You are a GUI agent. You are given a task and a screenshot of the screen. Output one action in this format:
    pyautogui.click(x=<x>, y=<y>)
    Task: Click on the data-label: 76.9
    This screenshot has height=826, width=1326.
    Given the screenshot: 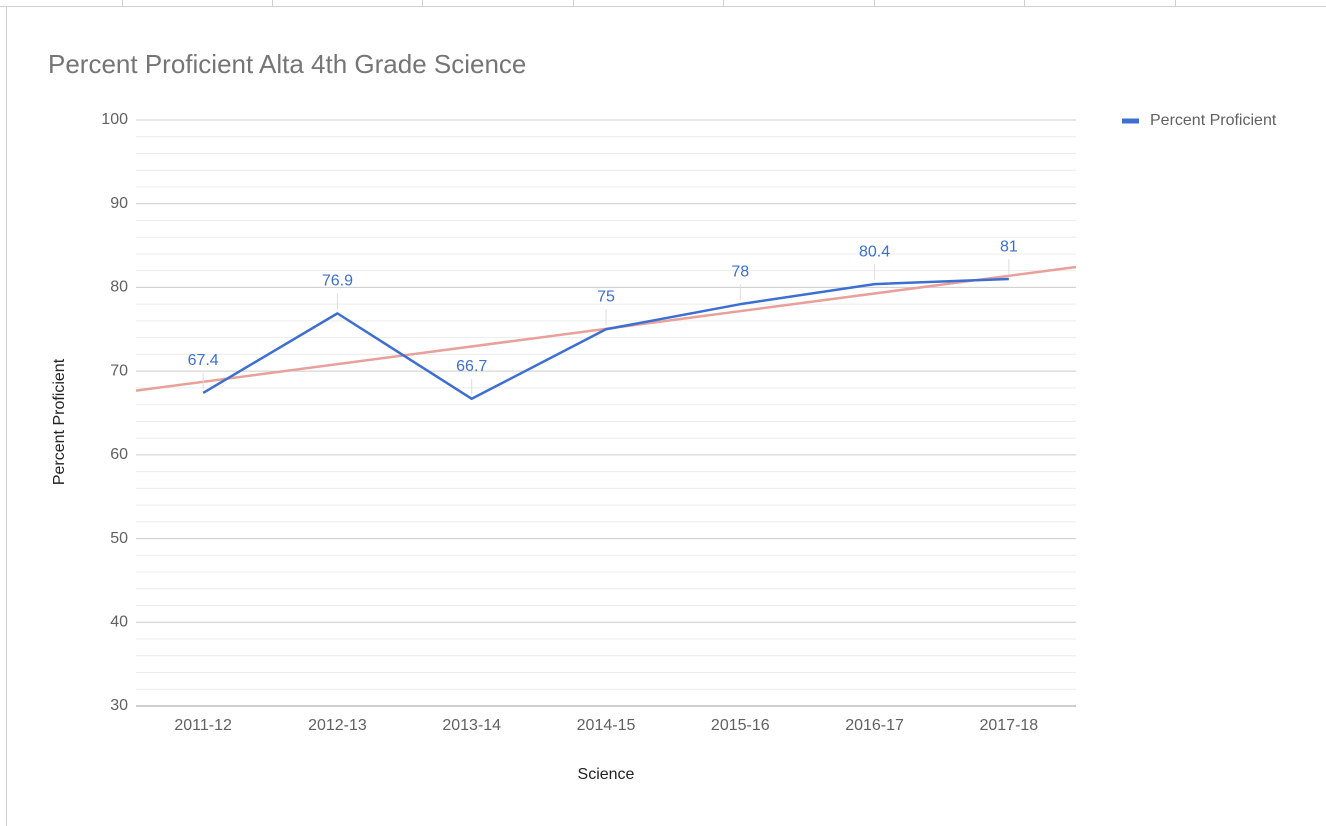 What is the action you would take?
    pyautogui.click(x=337, y=281)
    